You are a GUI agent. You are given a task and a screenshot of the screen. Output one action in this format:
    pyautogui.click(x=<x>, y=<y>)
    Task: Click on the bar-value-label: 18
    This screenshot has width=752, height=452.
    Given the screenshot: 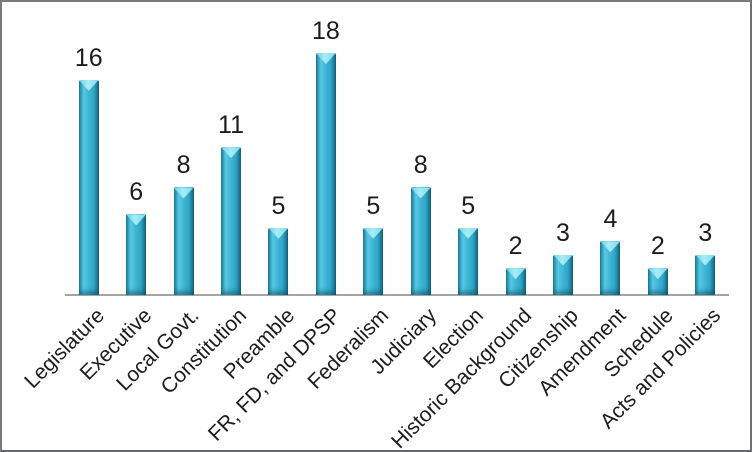 What is the action you would take?
    pyautogui.click(x=325, y=31)
    